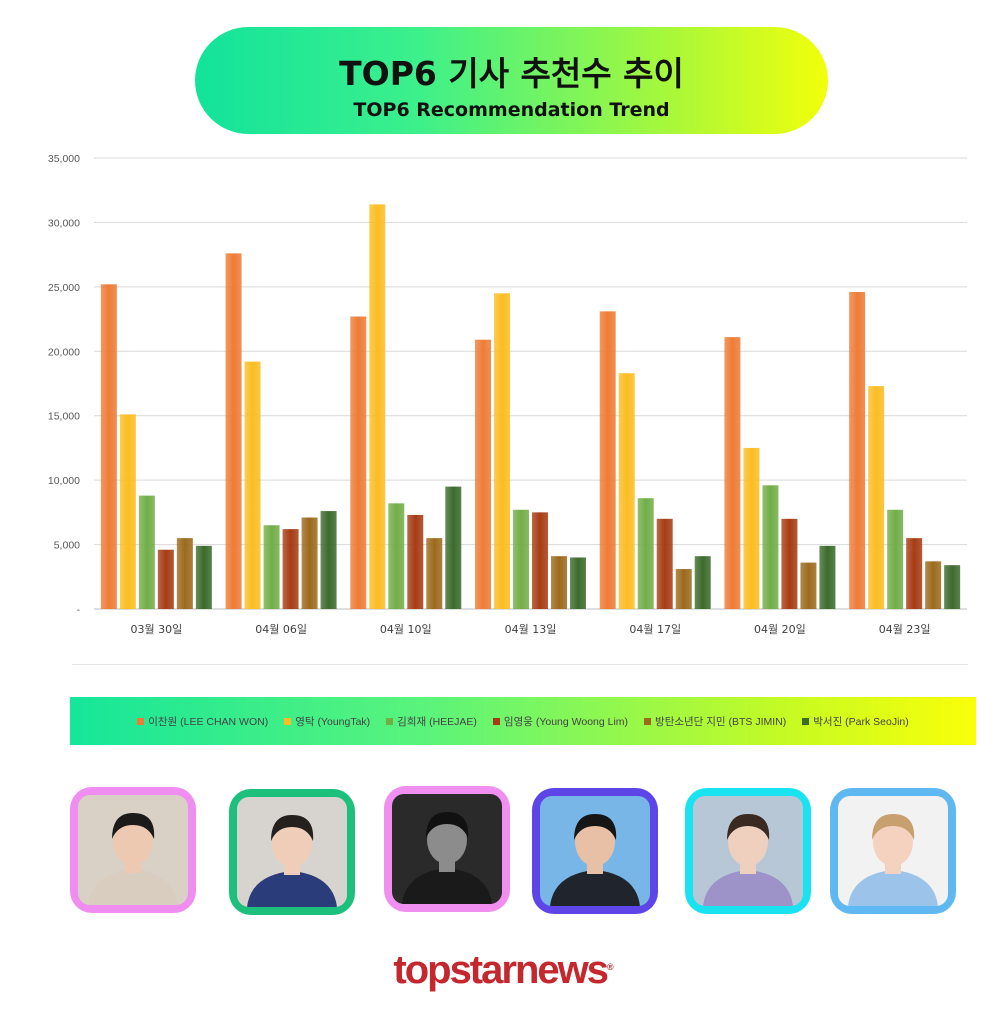 This screenshot has width=1007, height=1014. Describe the element at coordinates (905, 629) in the screenshot. I see `x-tick-label: 04월 23일` at that location.